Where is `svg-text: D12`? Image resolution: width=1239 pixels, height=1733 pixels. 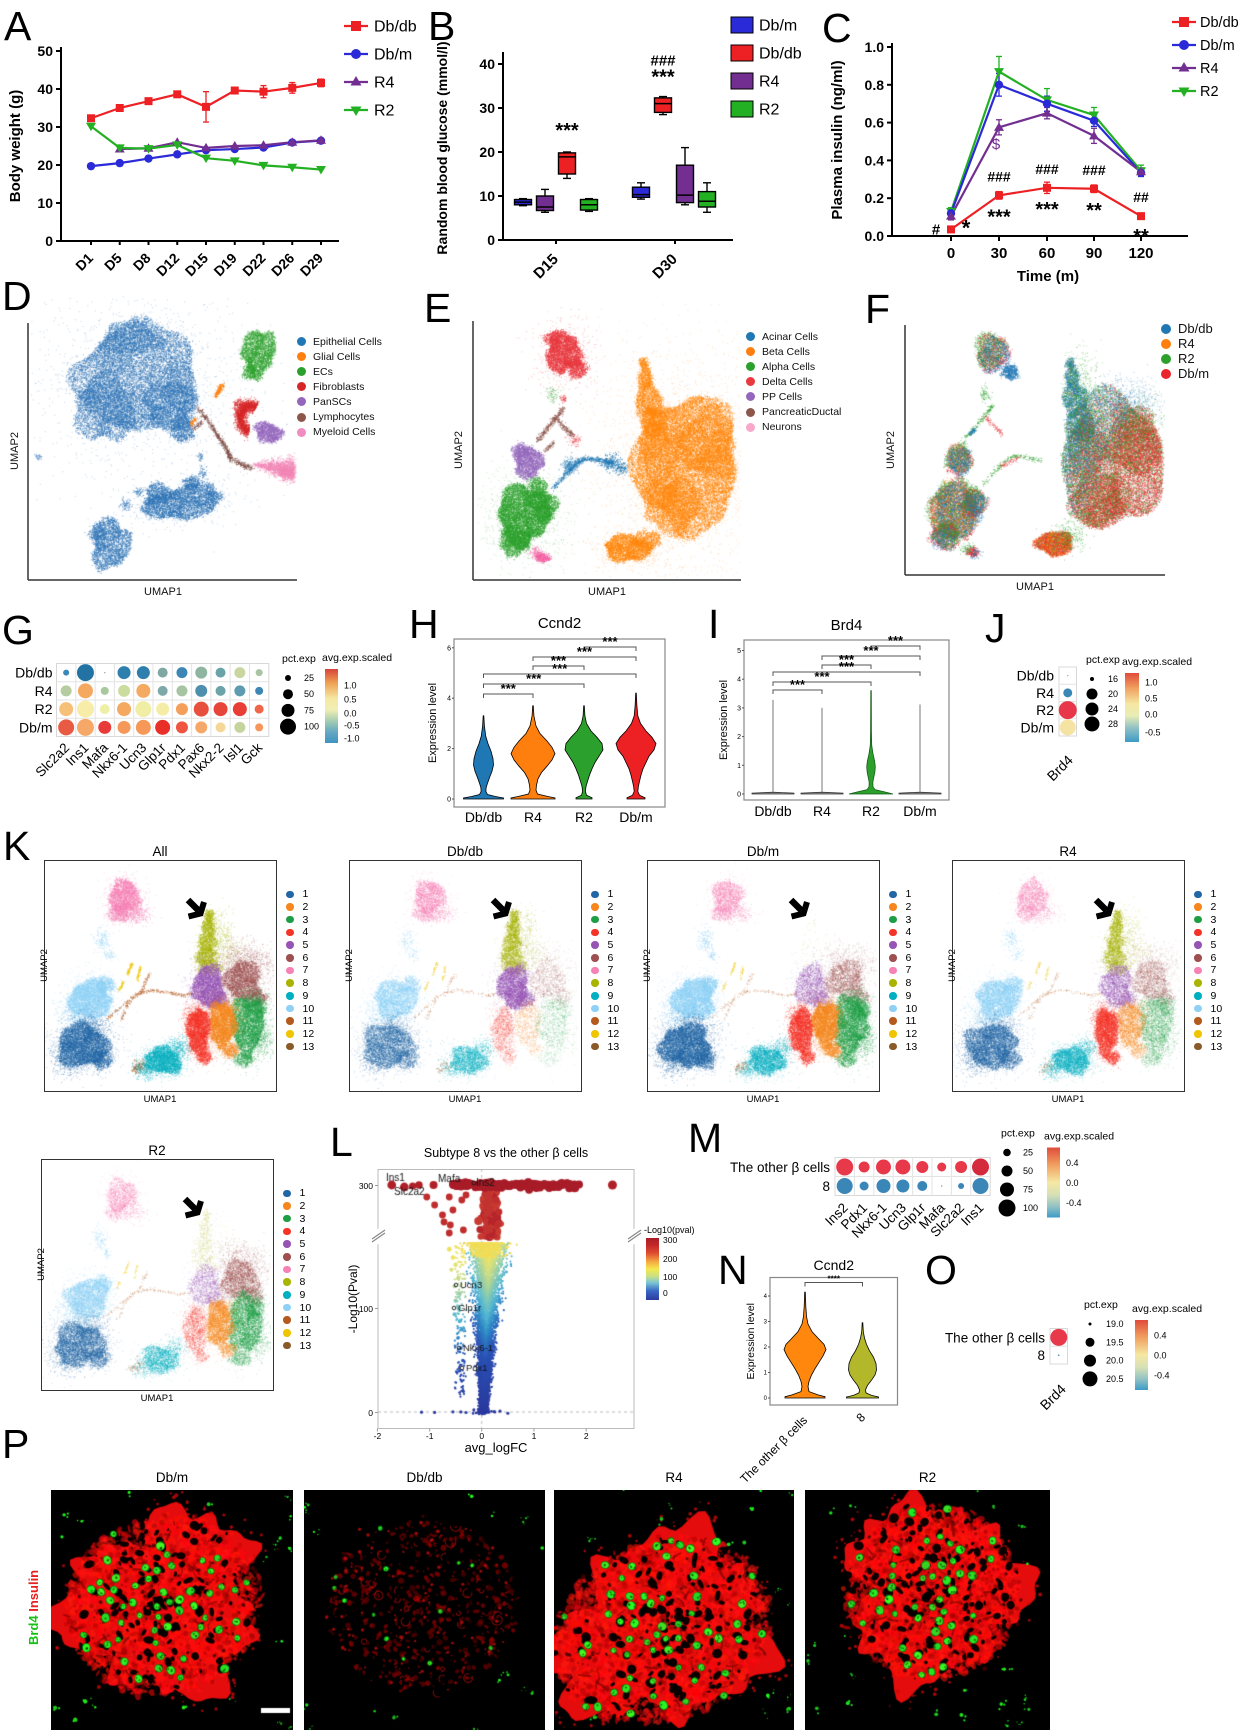 svg-text: D12 is located at coordinates (168, 265).